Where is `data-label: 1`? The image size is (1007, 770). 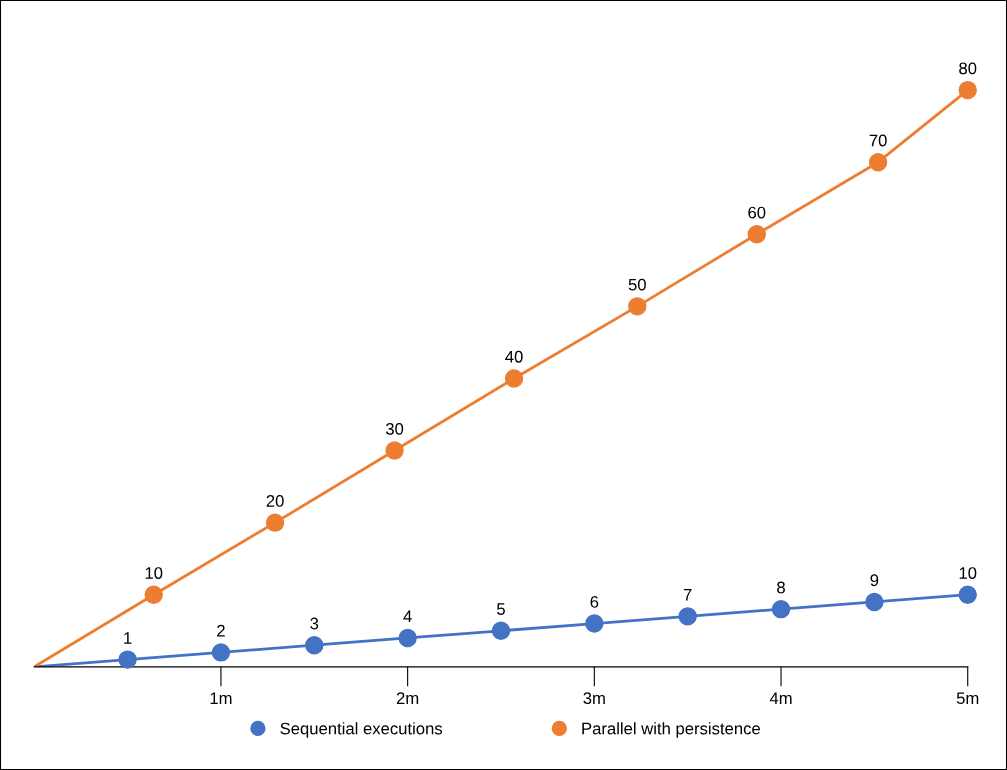
data-label: 1 is located at coordinates (128, 638).